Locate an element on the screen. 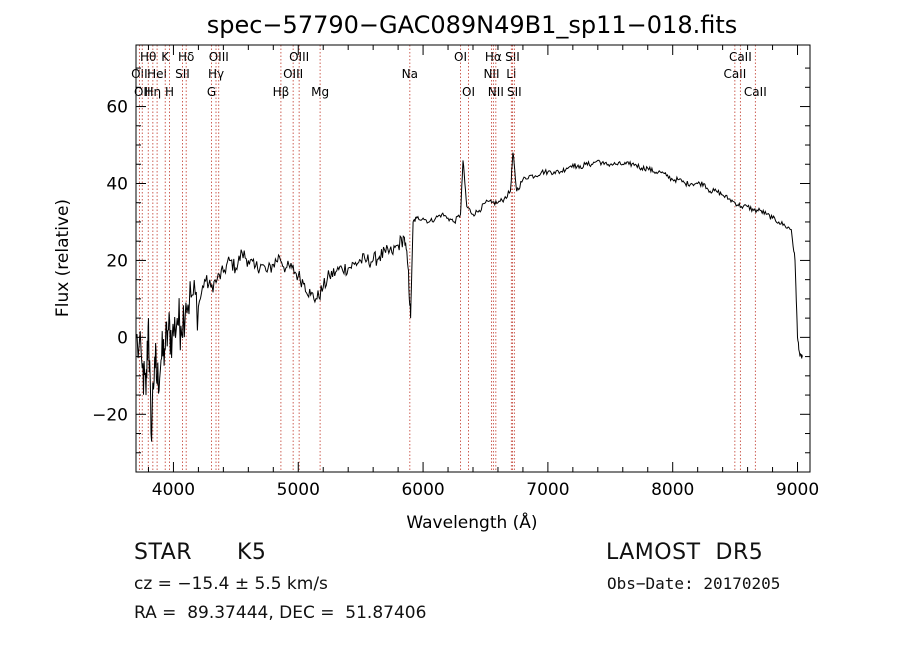 The image size is (900, 649). object-class: STAR is located at coordinates (163, 552).